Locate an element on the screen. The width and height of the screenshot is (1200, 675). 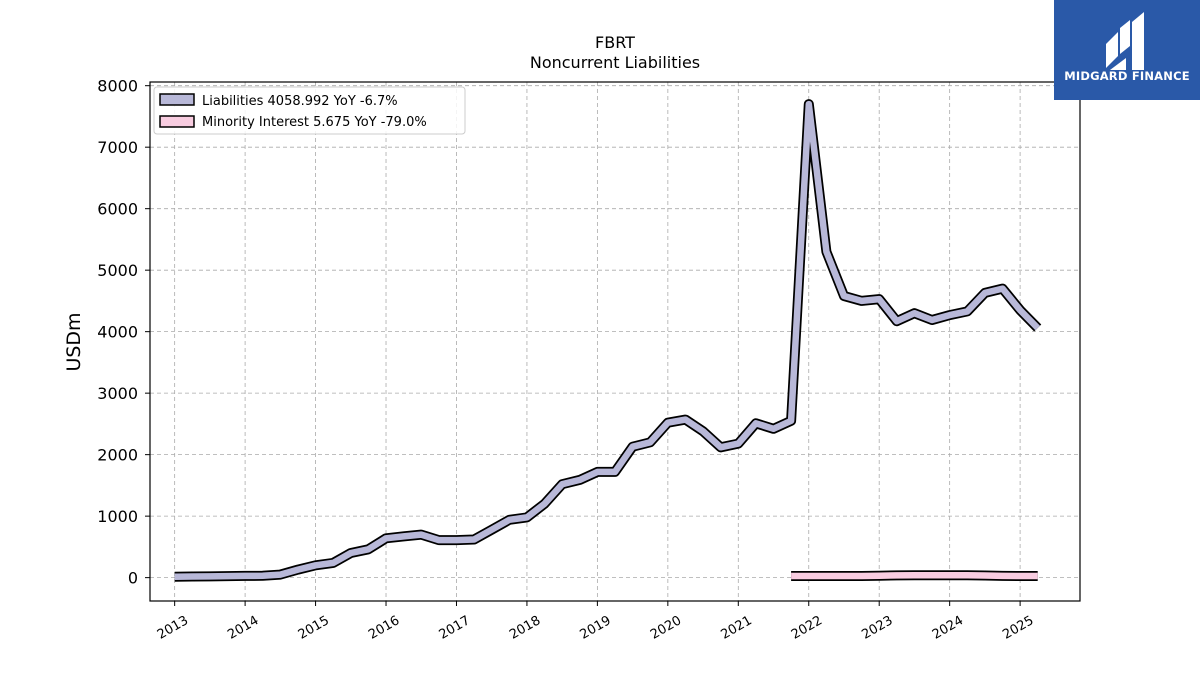
legend-swatch-liabilities is located at coordinates (177, 99).